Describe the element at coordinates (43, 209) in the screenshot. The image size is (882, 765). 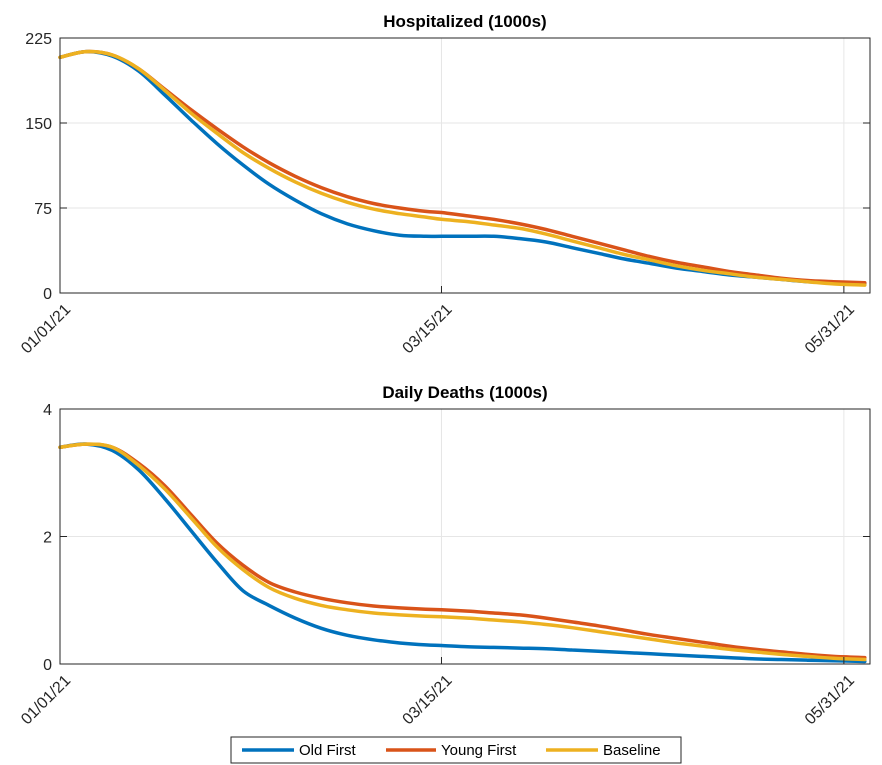
I see `y-tick-label: 75` at that location.